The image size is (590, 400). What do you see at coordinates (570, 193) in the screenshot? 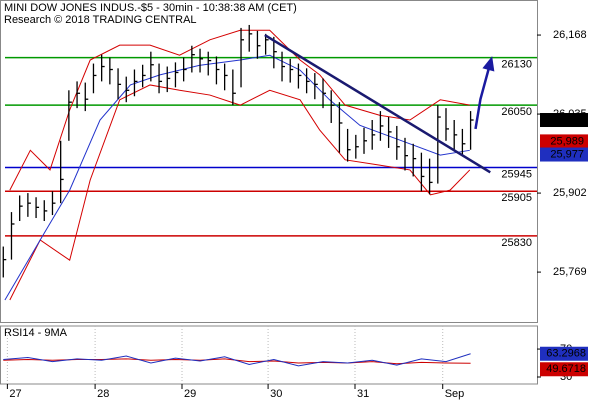
I see `y-tick-label: 25,902` at bounding box center [570, 193].